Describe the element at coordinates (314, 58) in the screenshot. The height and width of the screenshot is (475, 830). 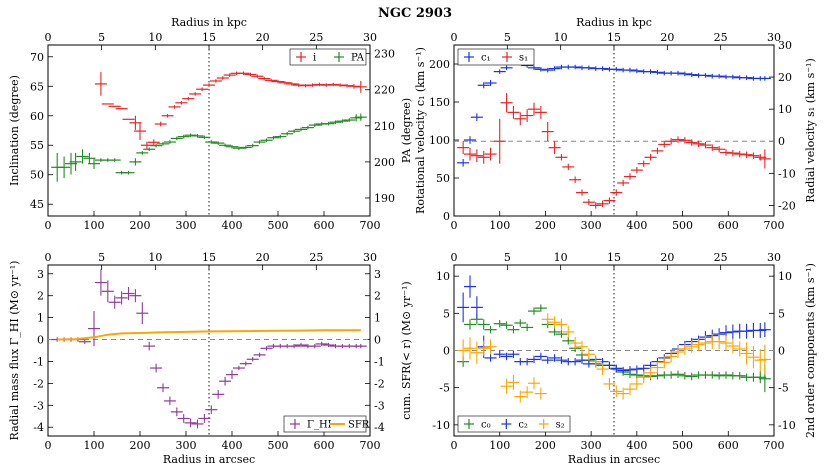
I see `legend-label: i` at that location.